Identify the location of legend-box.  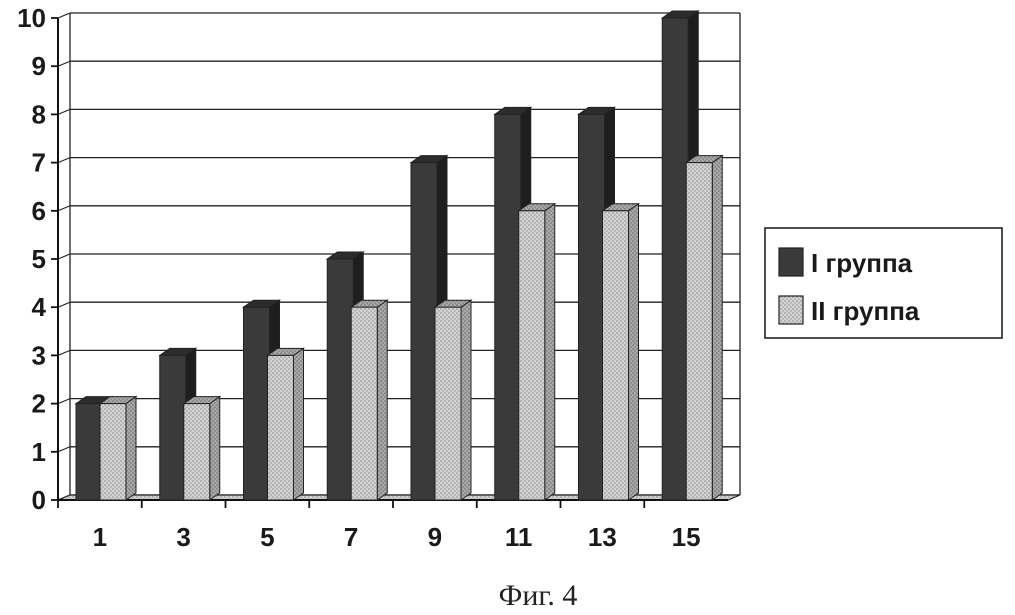
(883, 283).